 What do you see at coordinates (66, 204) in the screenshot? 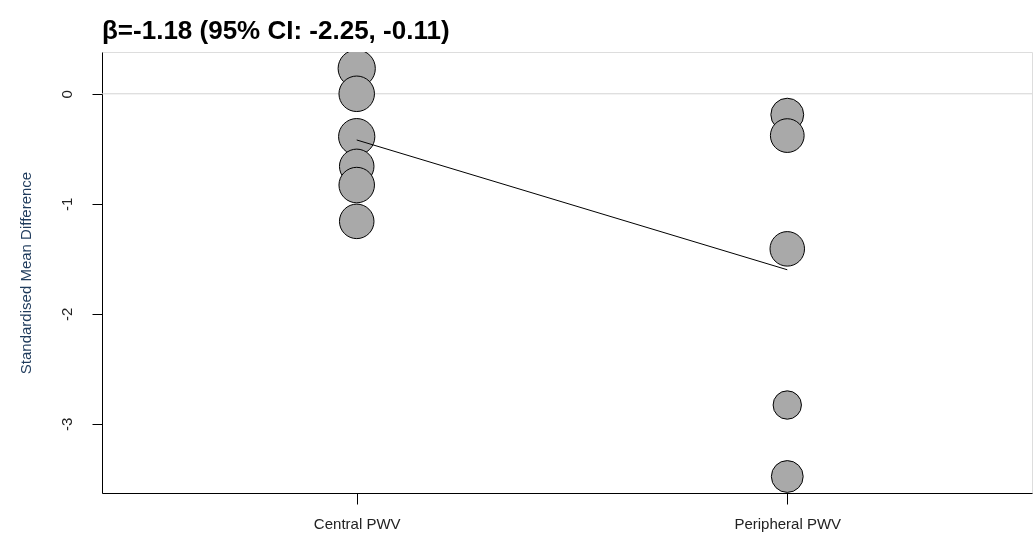
I see `y-tick-label: -1` at bounding box center [66, 204].